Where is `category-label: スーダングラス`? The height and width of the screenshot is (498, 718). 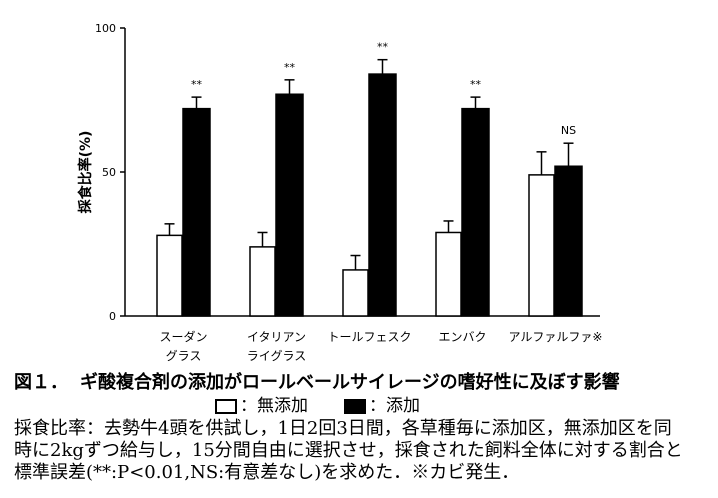 category-label: スーダングラス is located at coordinates (183, 346).